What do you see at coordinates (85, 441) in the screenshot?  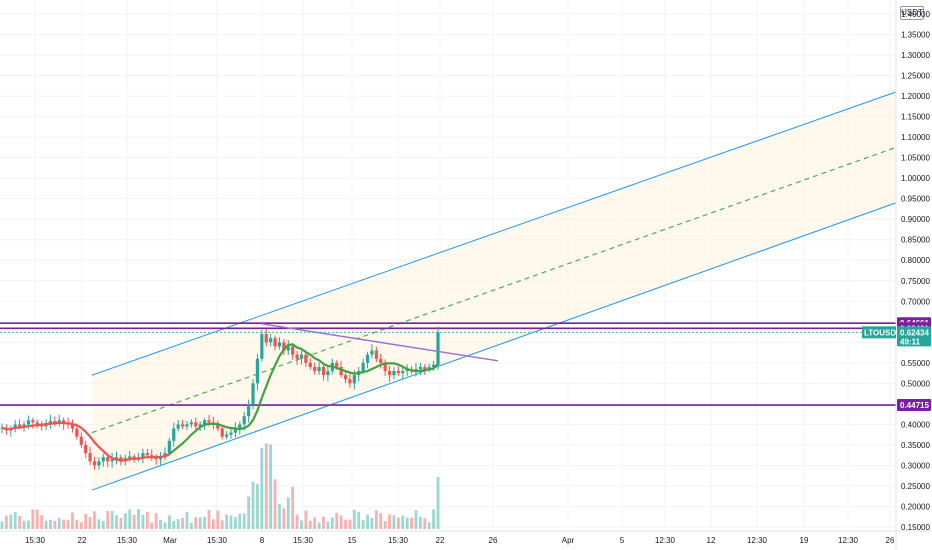 I see `ma-line-down` at bounding box center [85, 441].